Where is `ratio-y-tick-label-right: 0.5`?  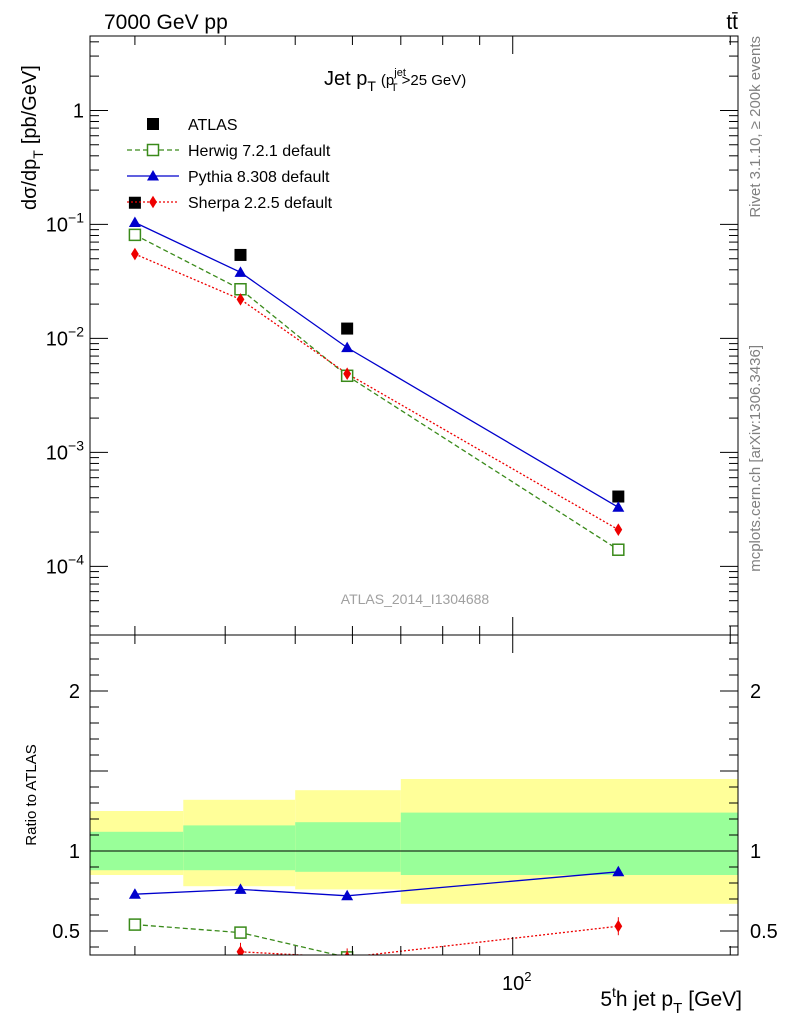
ratio-y-tick-label-right: 0.5 is located at coordinates (764, 932).